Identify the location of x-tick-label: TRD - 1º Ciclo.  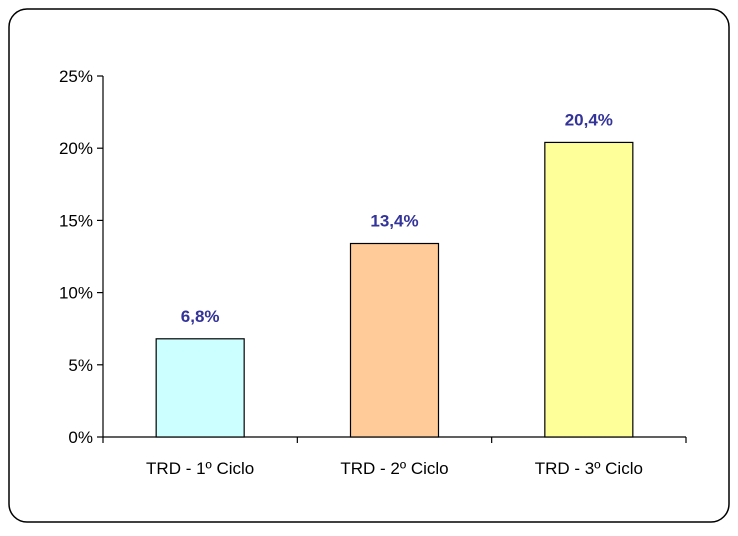
(200, 468).